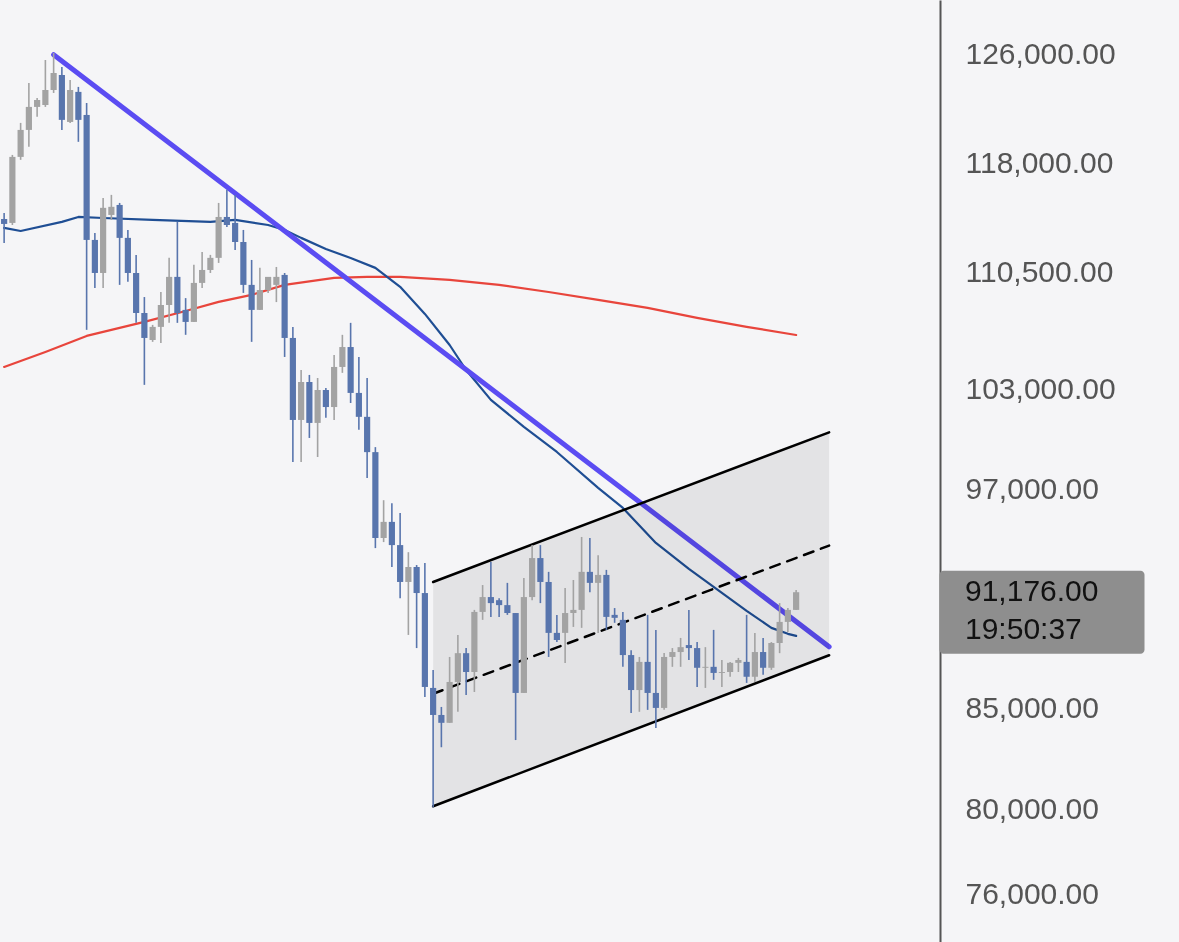  Describe the element at coordinates (1032, 894) in the screenshot. I see `y-tick-label: 76,000.00` at that location.